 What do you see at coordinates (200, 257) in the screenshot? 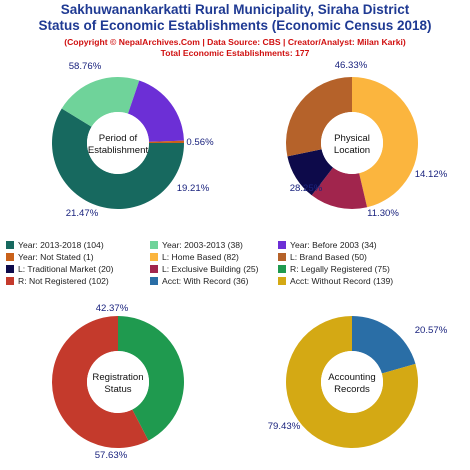
I see `legend-label: L: Home Based (82)` at bounding box center [200, 257].